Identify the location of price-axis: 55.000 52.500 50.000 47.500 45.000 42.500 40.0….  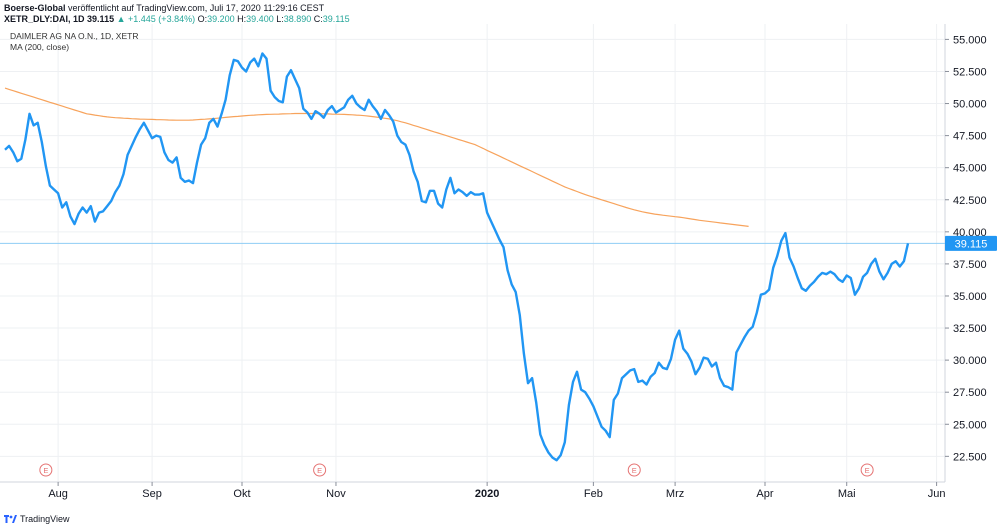
(966, 248).